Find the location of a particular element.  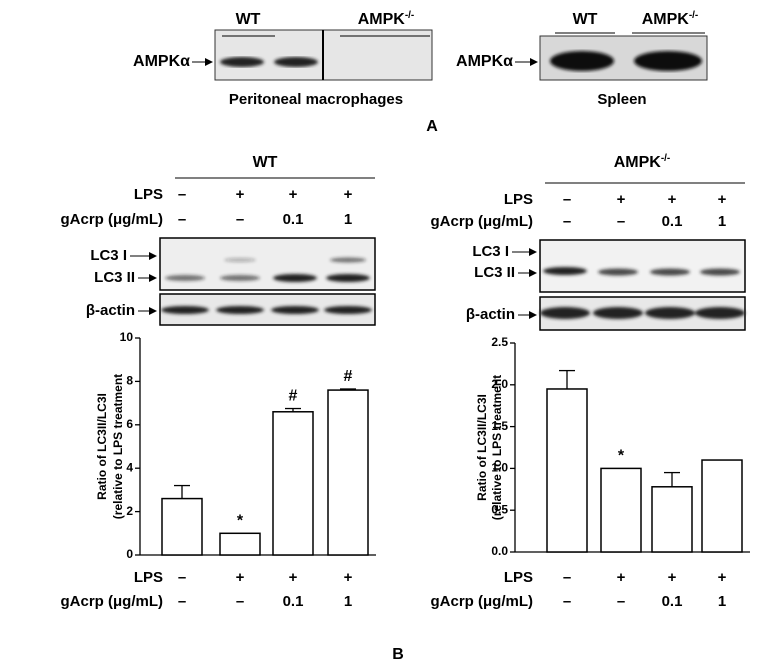

y-tick-label: 6 is located at coordinates (129, 424).